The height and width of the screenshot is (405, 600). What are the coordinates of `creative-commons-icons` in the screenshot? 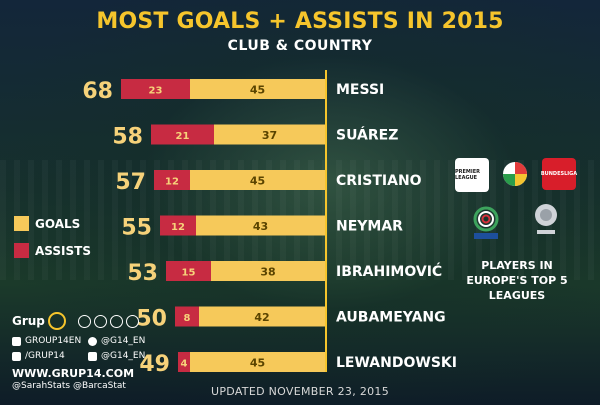 It's located at (108, 321).